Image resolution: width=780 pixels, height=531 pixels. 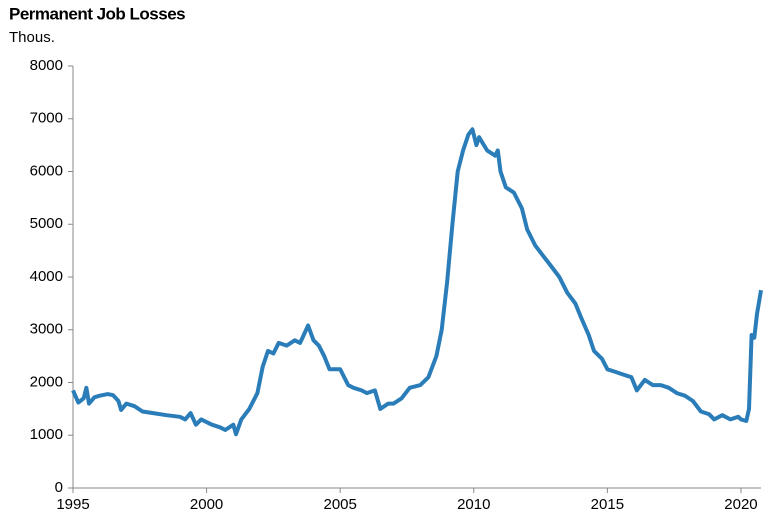 What do you see at coordinates (46, 170) in the screenshot?
I see `y-tick-label: 6000` at bounding box center [46, 170].